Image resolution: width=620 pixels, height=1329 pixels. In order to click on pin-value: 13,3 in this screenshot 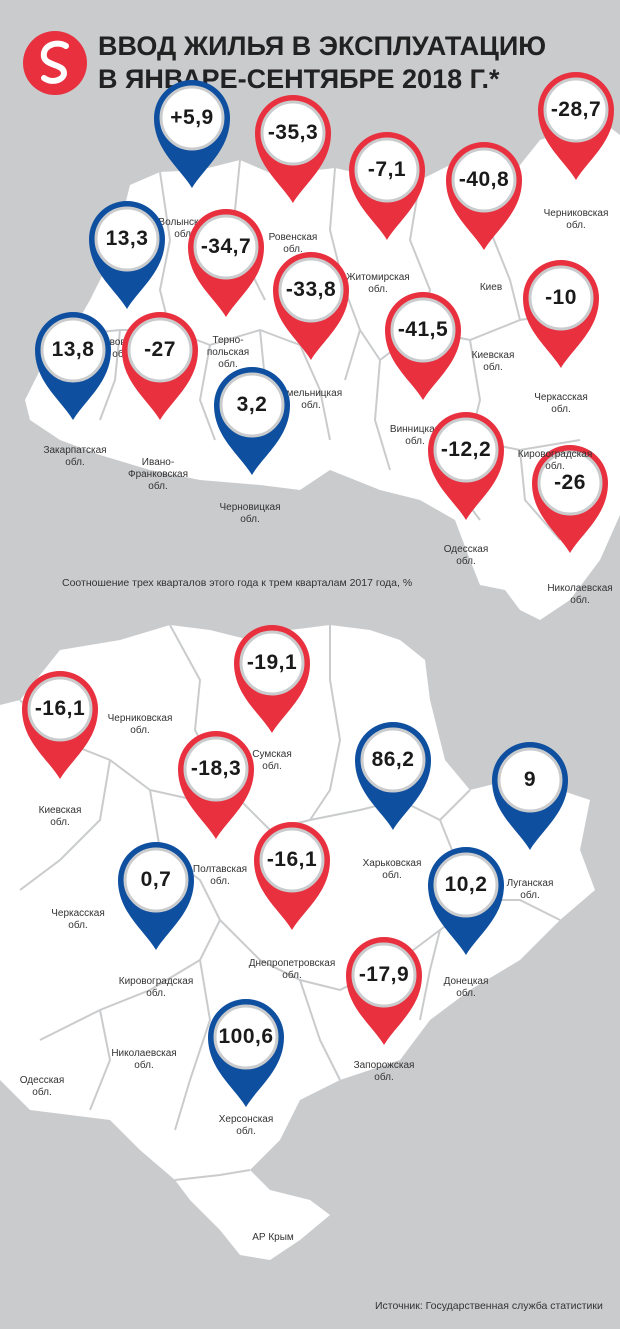, I will do `click(127, 238)`.